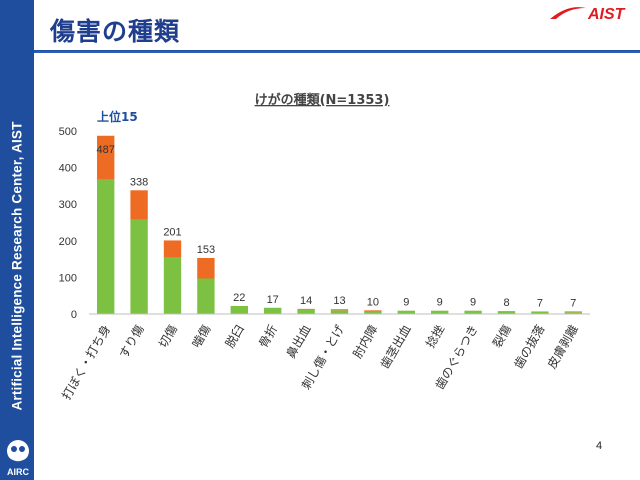 This screenshot has height=480, width=640. What do you see at coordinates (172, 232) in the screenshot?
I see `data-label: 201` at bounding box center [172, 232].